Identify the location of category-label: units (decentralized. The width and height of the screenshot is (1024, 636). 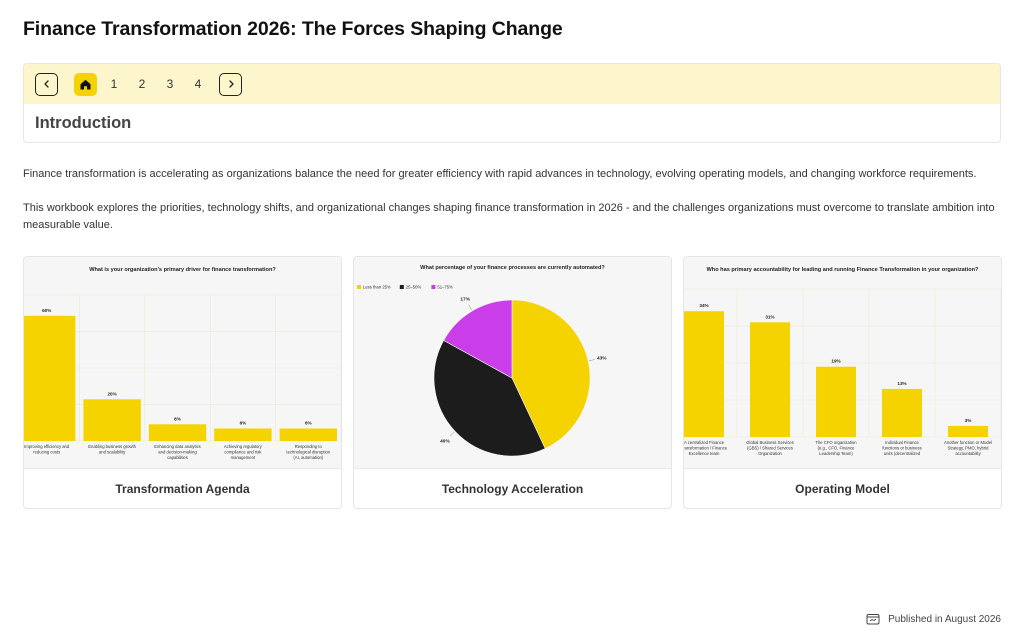
(902, 453).